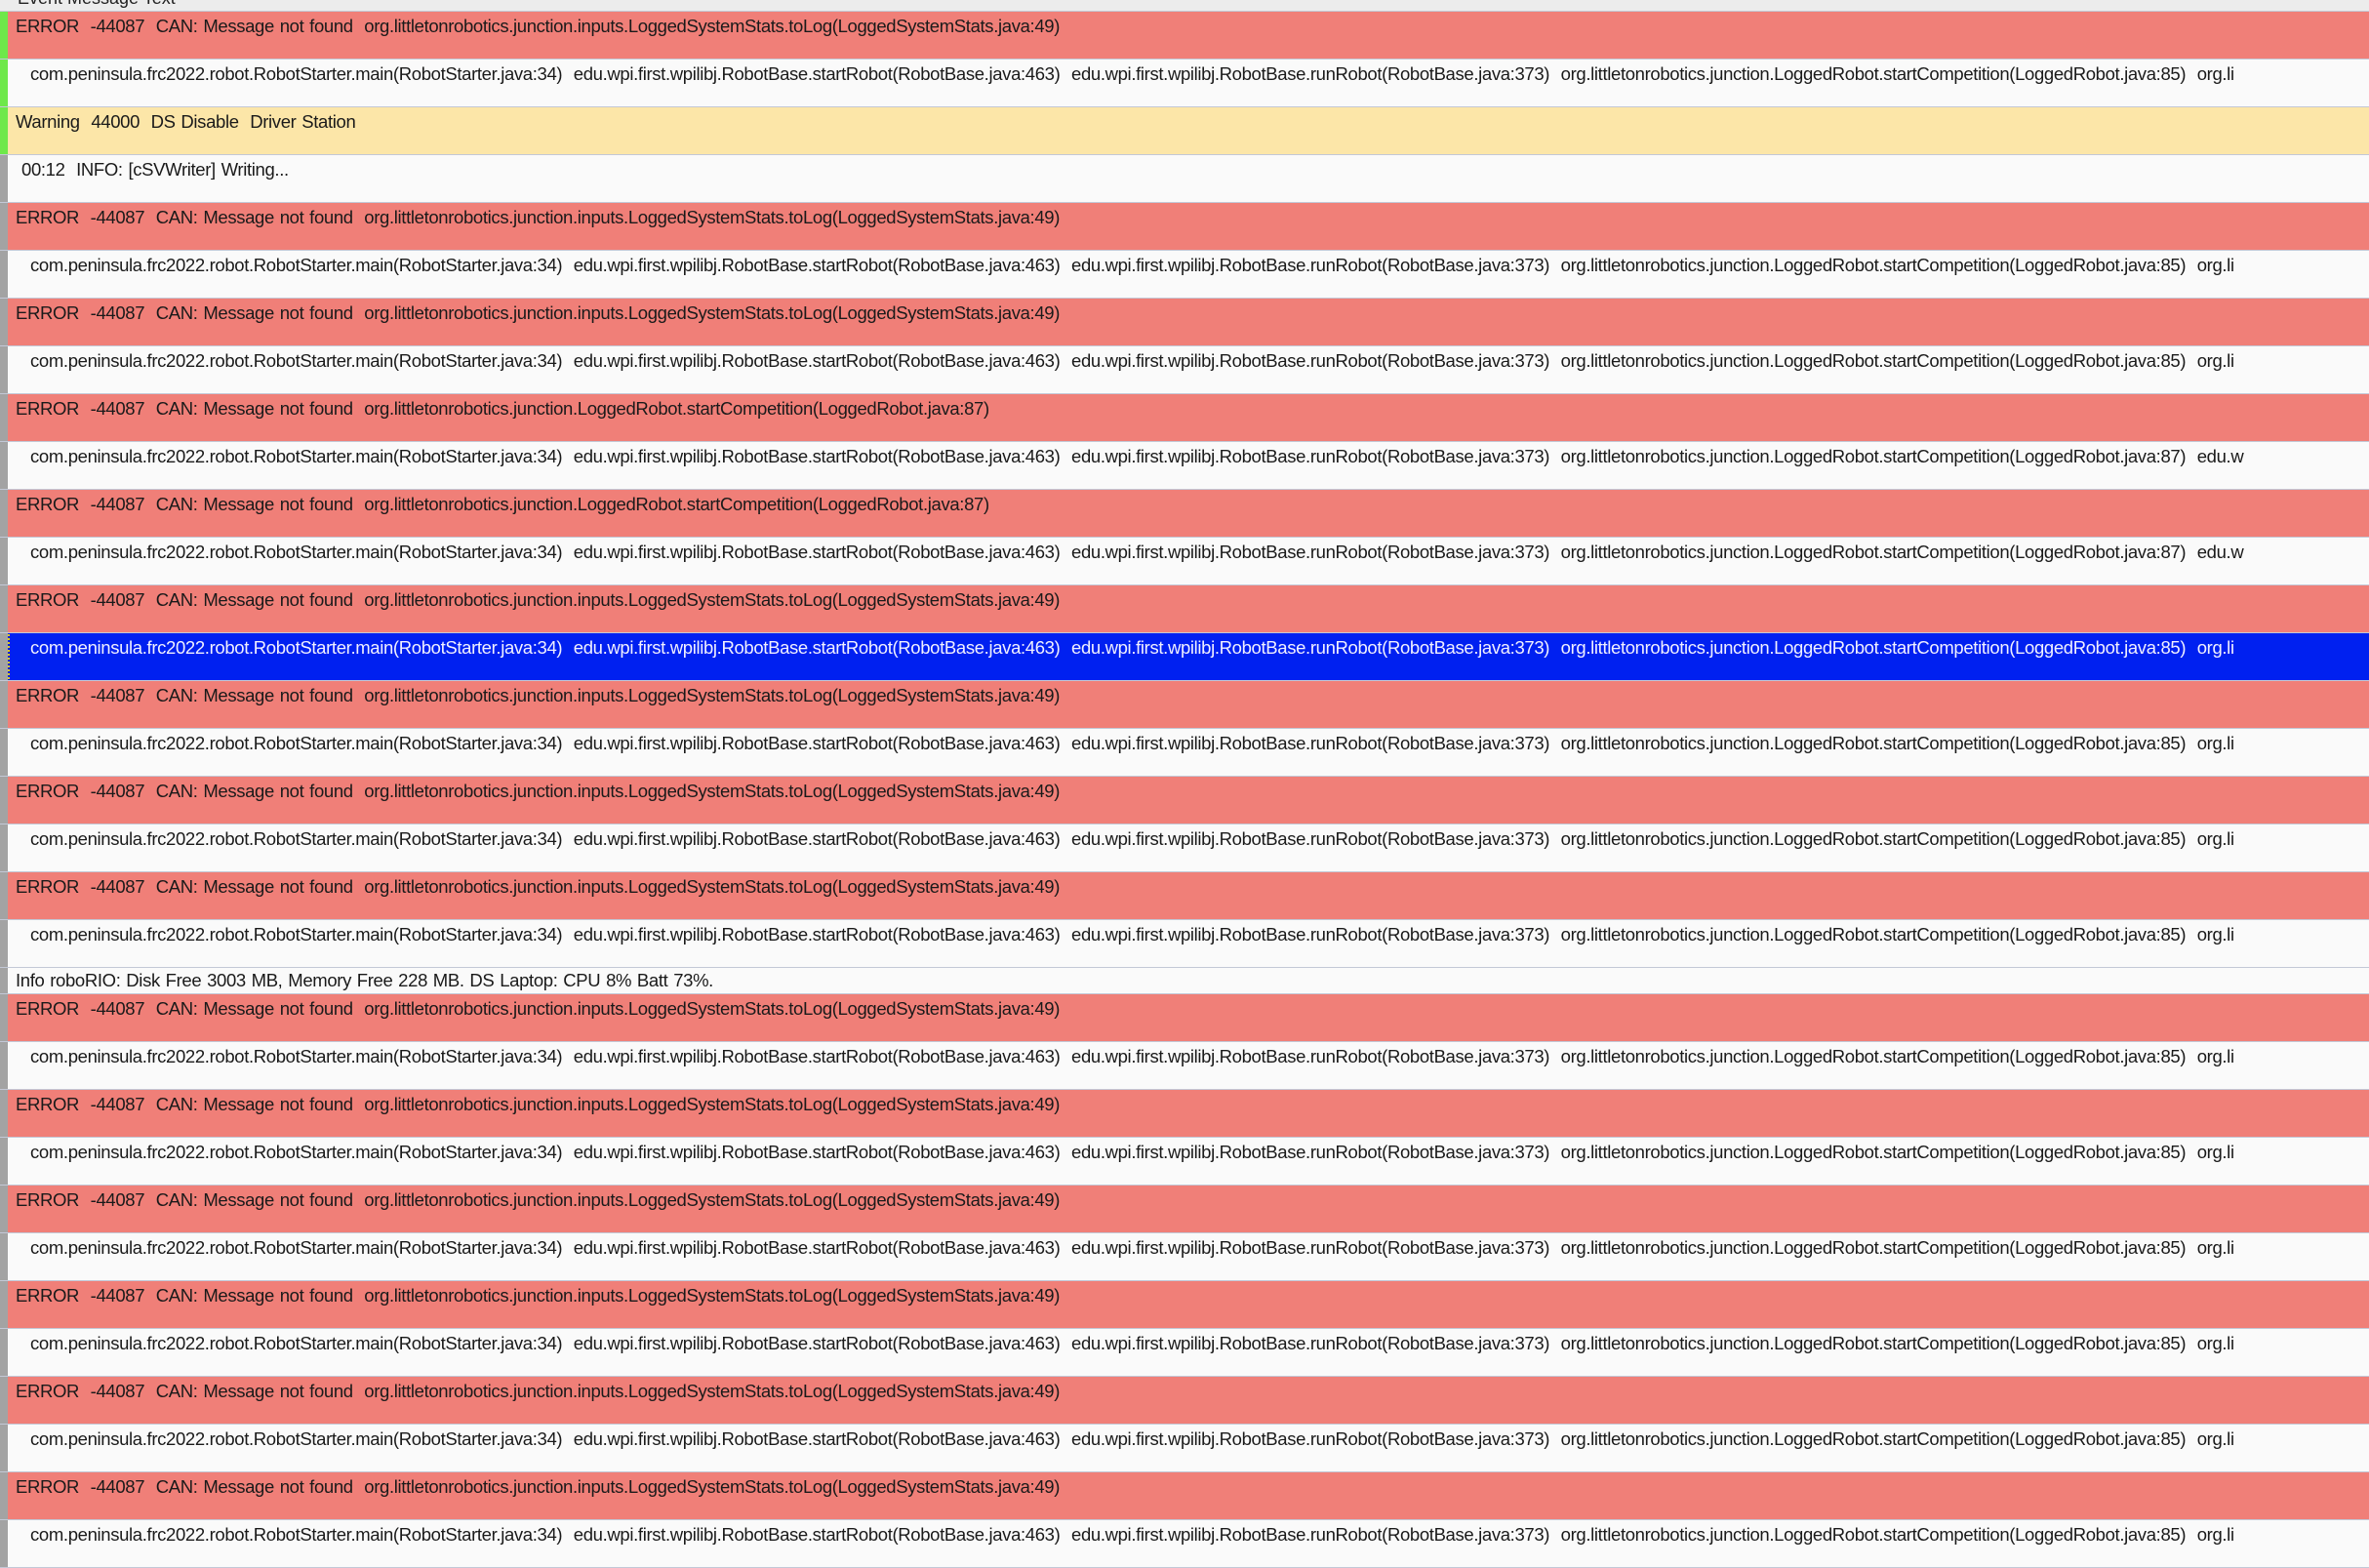 This screenshot has height=1568, width=2369. I want to click on focus-indicator, so click(9, 656).